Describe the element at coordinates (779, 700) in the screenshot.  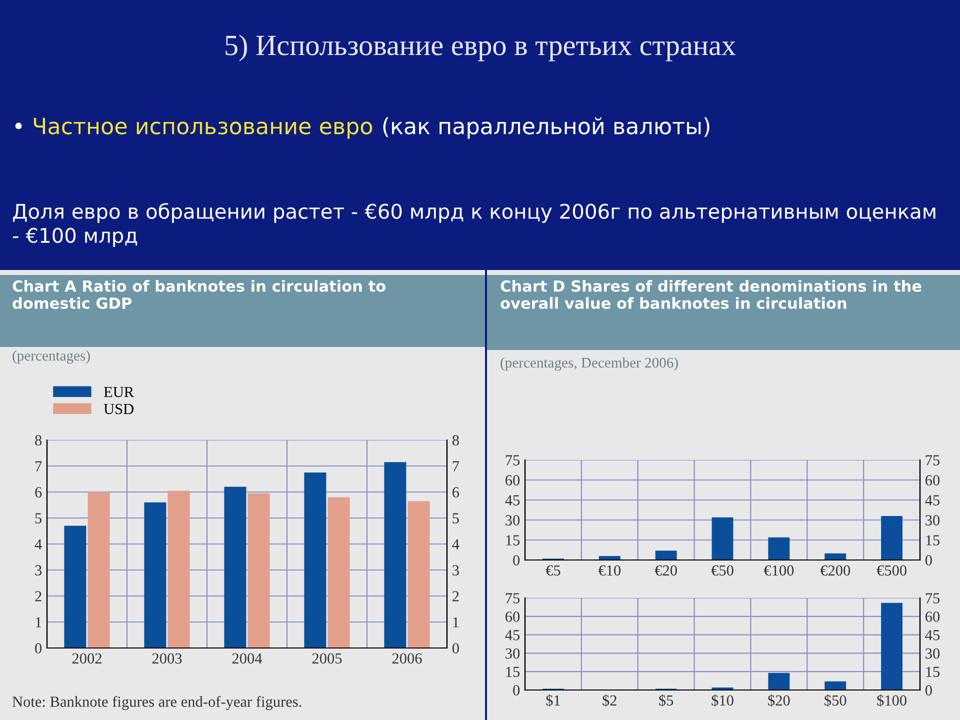
I see `x-tick-label: $20` at that location.